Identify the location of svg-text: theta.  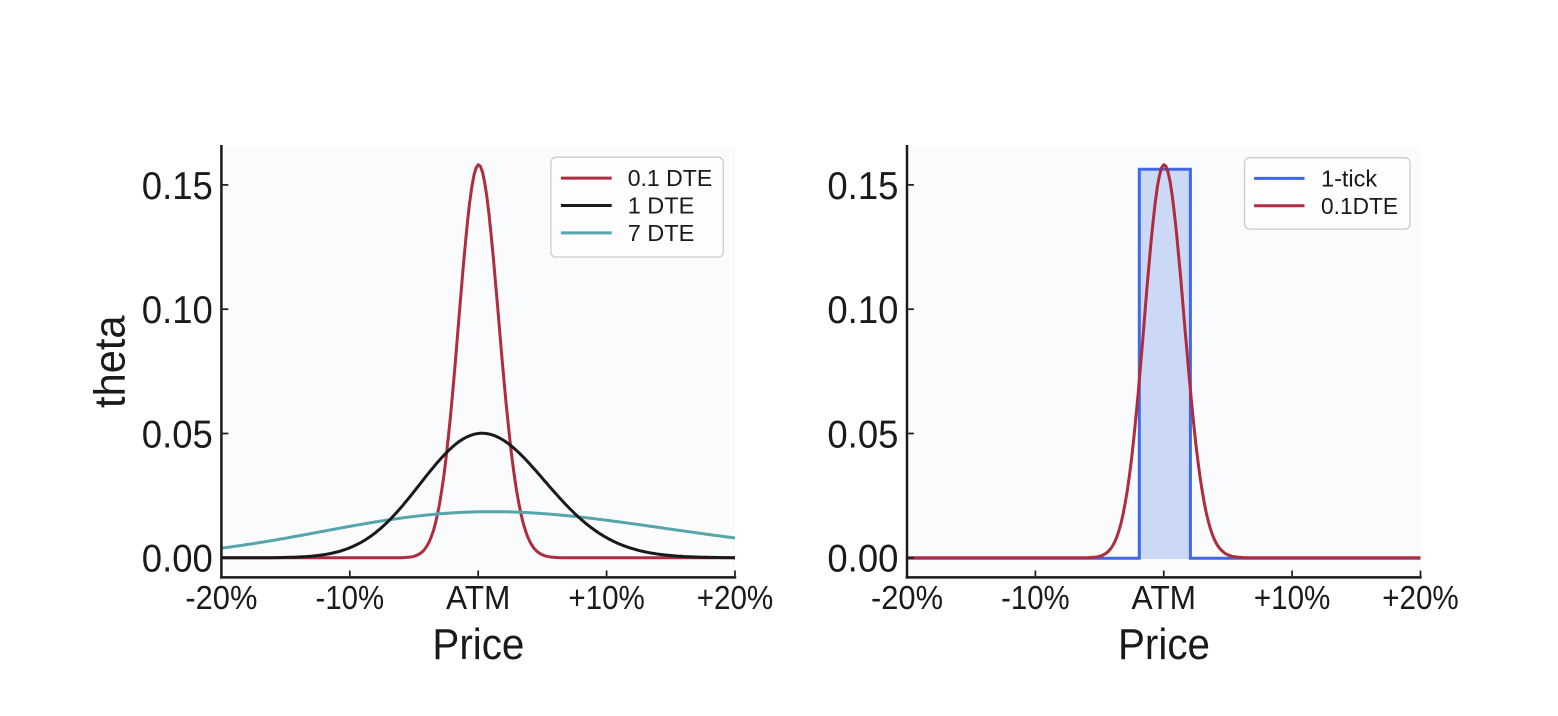
(110, 361).